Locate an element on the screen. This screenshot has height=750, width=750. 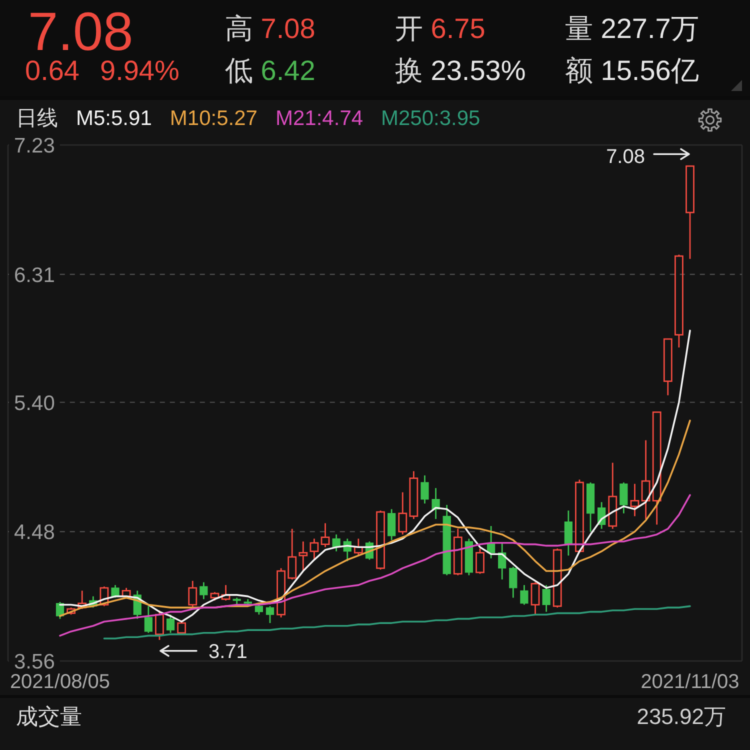
text: 高 7.08 is located at coordinates (270, 28).